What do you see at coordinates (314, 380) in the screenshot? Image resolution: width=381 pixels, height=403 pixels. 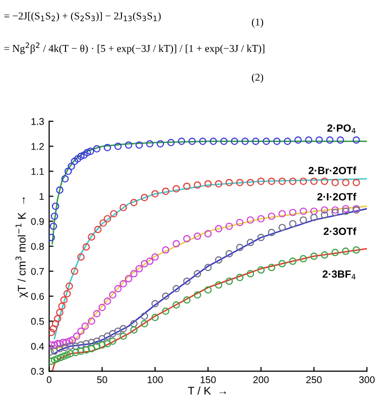 I see `x-tick-label: 250` at bounding box center [314, 380].